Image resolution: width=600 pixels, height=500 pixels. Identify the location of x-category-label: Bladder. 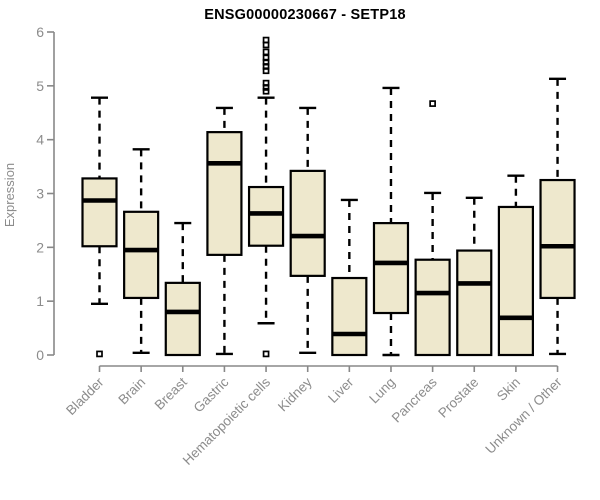
(85, 396).